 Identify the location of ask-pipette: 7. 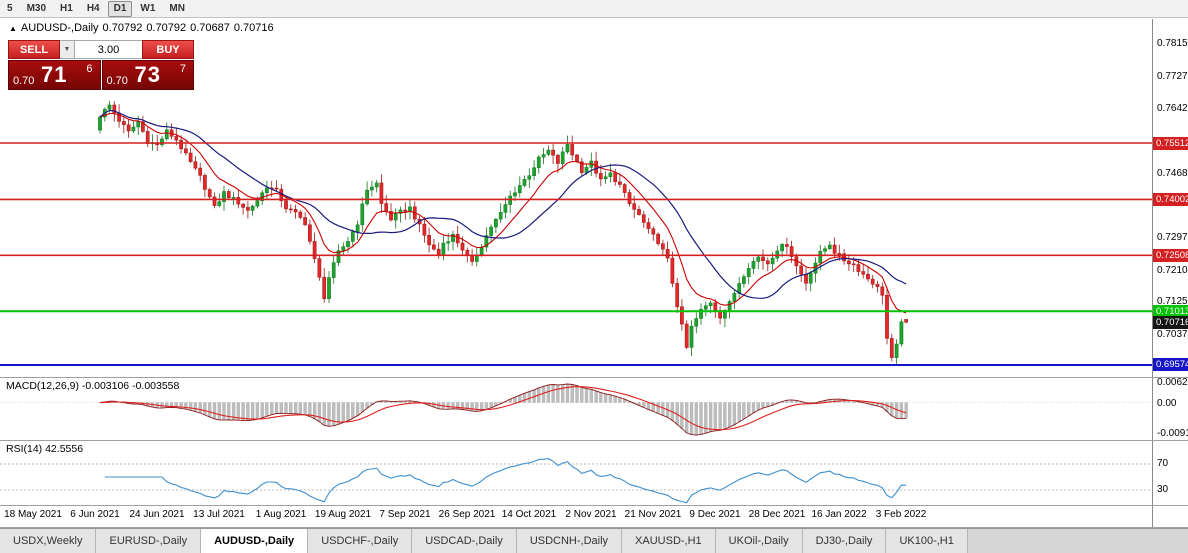
(182, 69).